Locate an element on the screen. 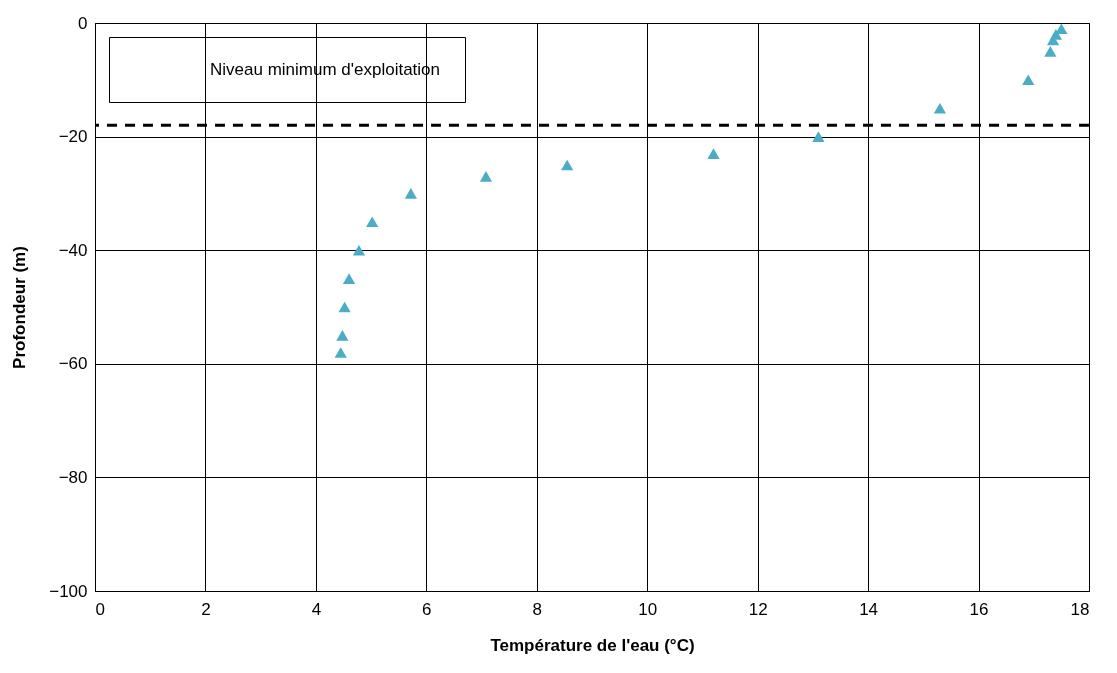  x-tick-label: 14 is located at coordinates (869, 609).